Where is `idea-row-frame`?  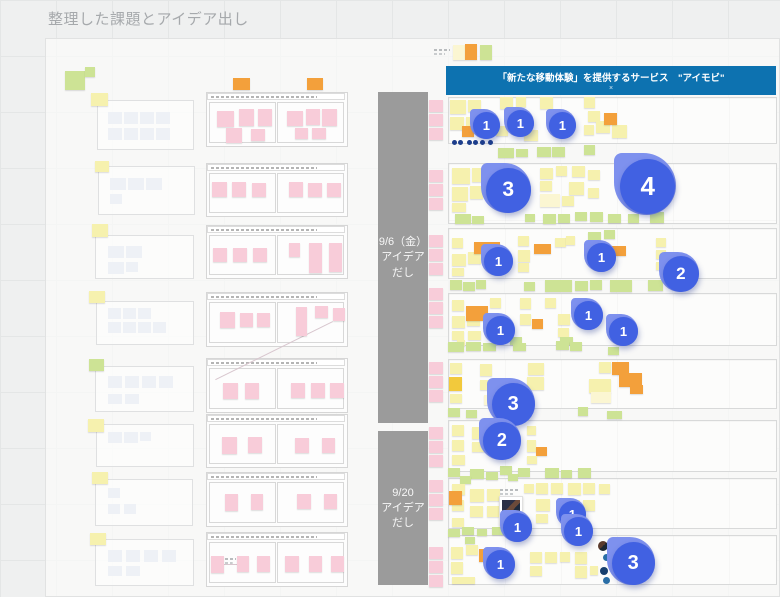
idea-row-frame is located at coordinates (612, 503).